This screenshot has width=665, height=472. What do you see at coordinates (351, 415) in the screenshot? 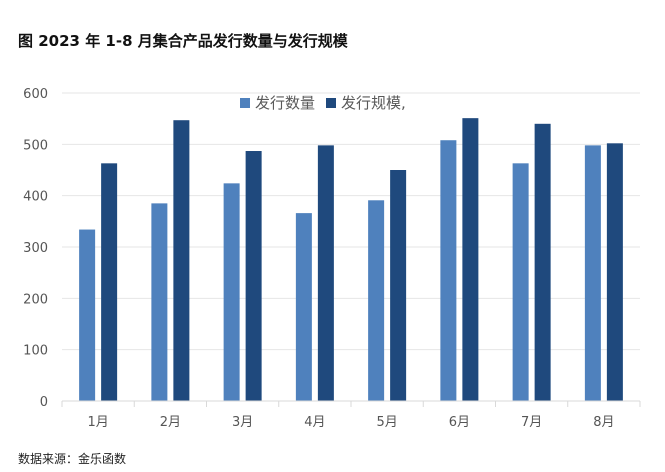
I see `x-axis: 1月 2月 3月 4月 5月 6月 7月 8月` at bounding box center [351, 415].